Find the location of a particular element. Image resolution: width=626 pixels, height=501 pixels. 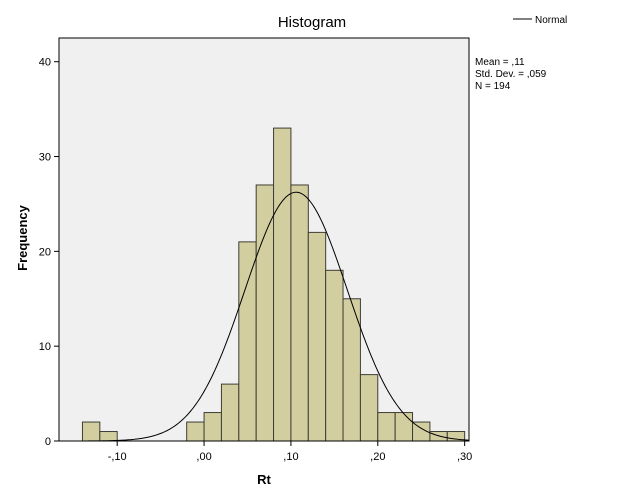

x-tick-label: ,20 is located at coordinates (377, 457).